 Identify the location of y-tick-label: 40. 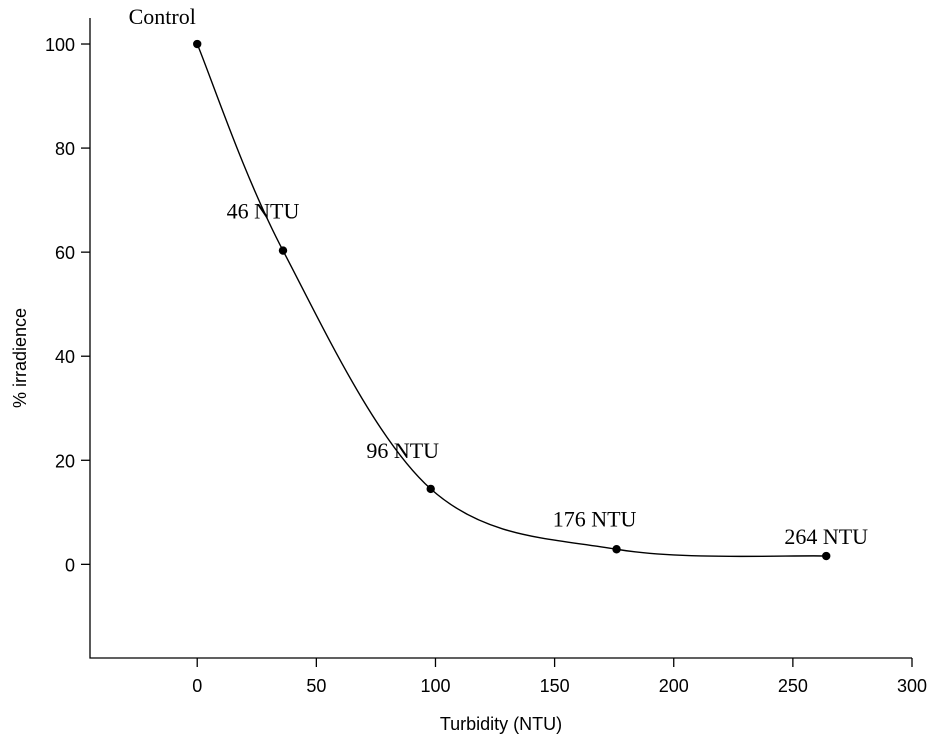
(65, 357).